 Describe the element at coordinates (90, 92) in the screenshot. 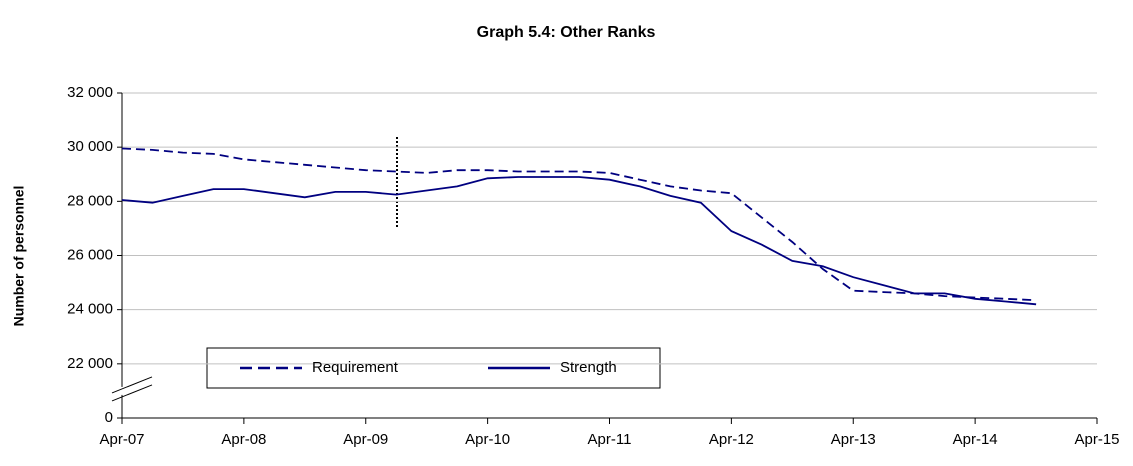

I see `y-tick-label: 32 000` at that location.